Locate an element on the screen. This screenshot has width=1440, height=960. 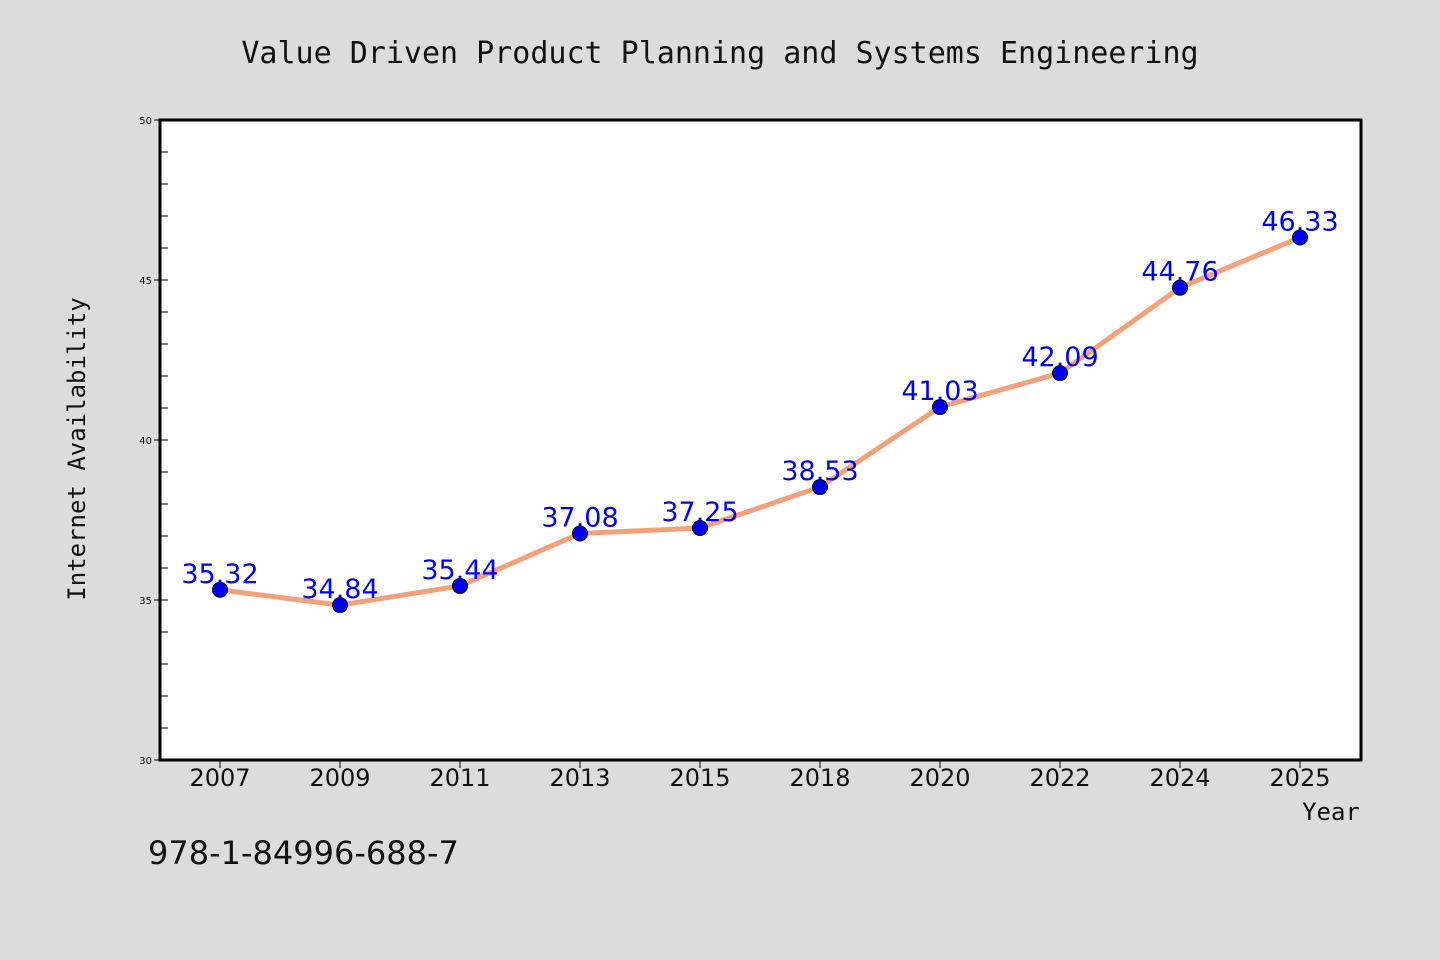
data-label: 37.08 is located at coordinates (579, 517).